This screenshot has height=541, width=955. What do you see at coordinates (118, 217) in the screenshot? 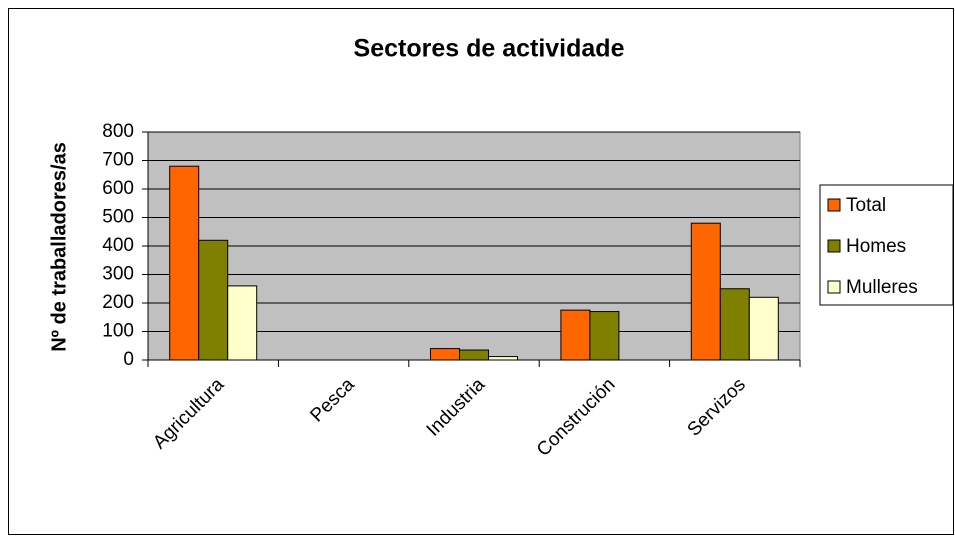
I see `y-tick-label: 500` at bounding box center [118, 217].